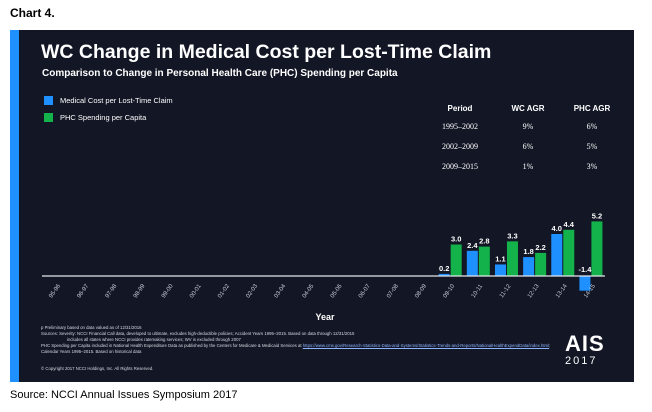 This screenshot has width=652, height=412. I want to click on legend-item-phc-spending: PHC Spending per Capita, so click(108, 117).